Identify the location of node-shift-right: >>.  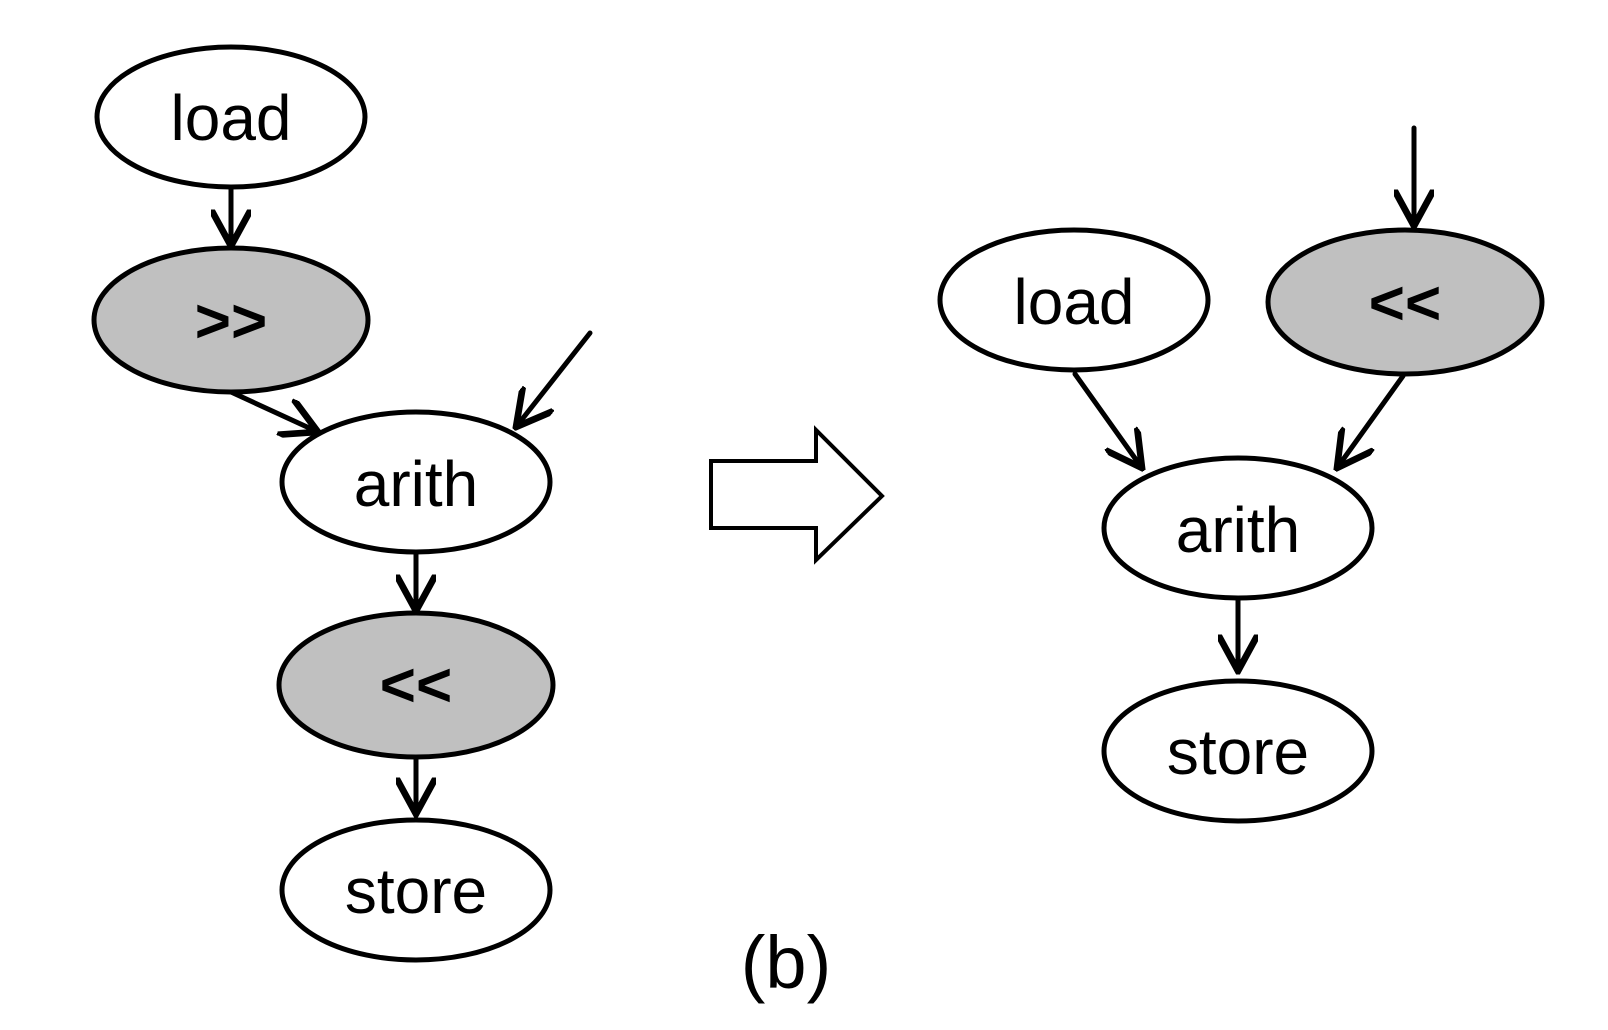
(231, 320).